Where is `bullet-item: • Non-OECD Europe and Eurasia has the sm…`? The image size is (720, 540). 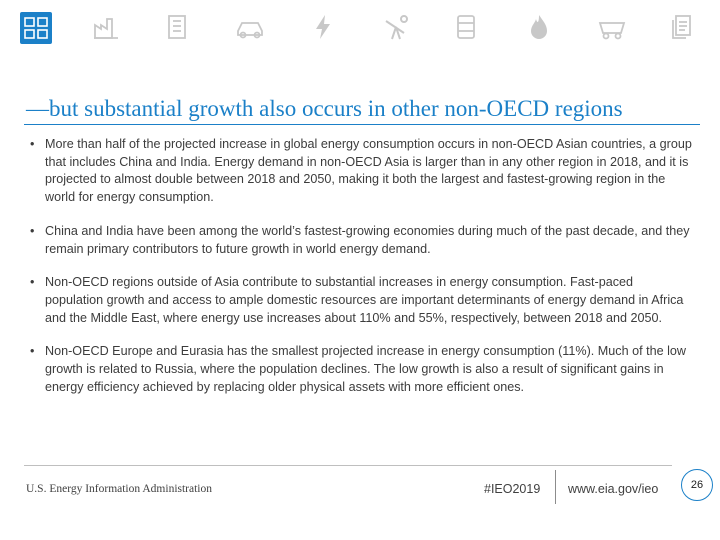
bullet-item: • Non-OECD Europe and Eurasia has the sm… is located at coordinates (362, 369).